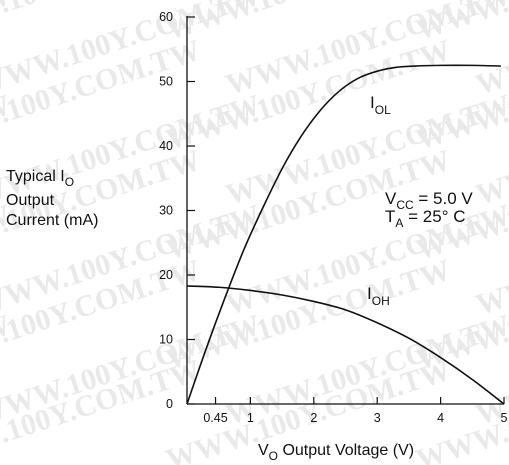  Describe the element at coordinates (177, 210) in the screenshot. I see `y-ticks: 0 10 20 30 40 50 60` at that location.